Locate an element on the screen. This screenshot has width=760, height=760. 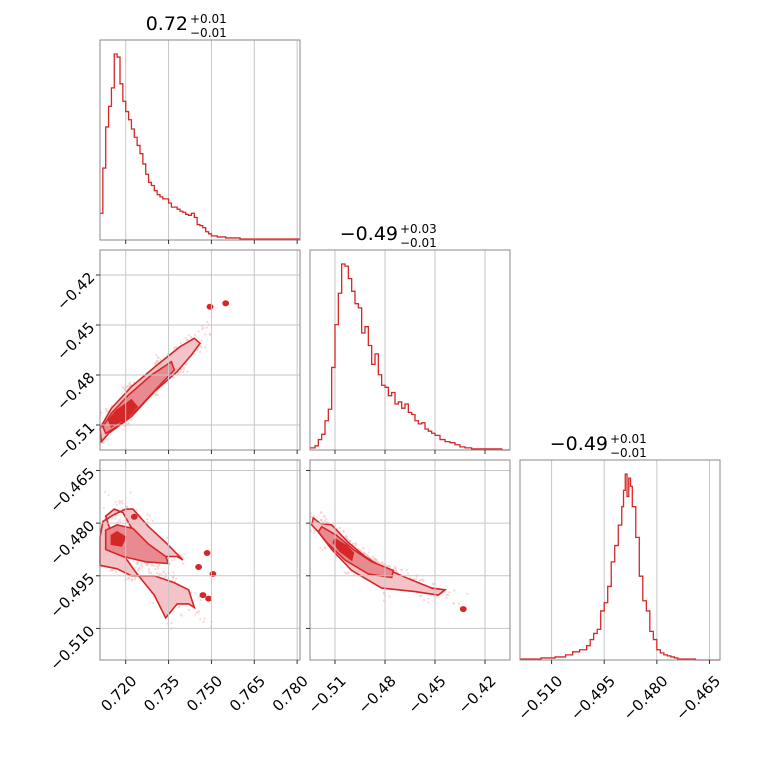
y-tick-label-param-3: −0.480 is located at coordinates (72, 543).